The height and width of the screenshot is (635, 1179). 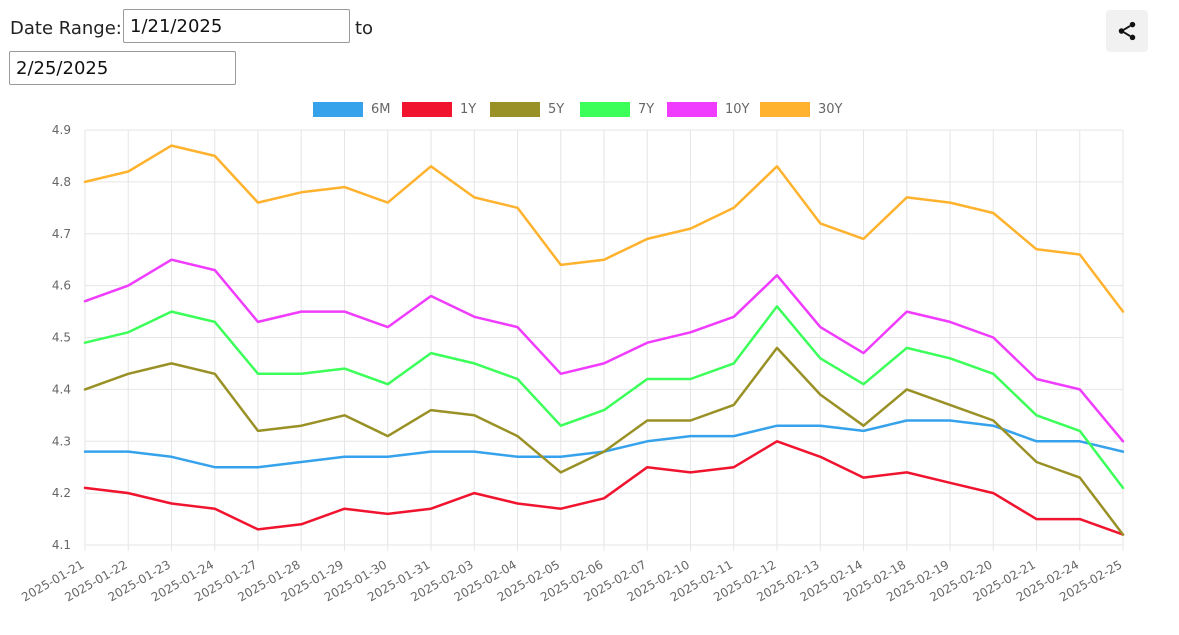 I want to click on y-tick-label: 4.2, so click(x=61, y=493).